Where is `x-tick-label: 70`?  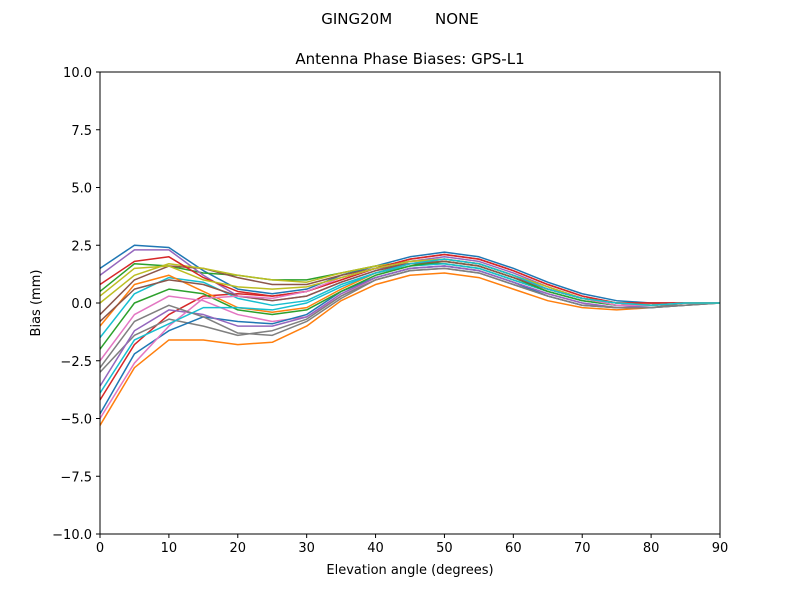 x-tick-label: 70 is located at coordinates (582, 548).